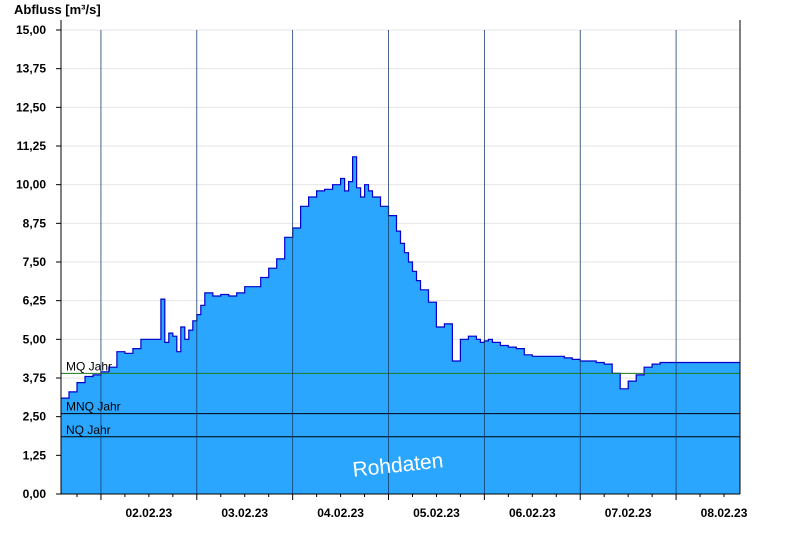 This screenshot has width=800, height=550. Describe the element at coordinates (35, 417) in the screenshot. I see `y-tick-label: 2,50` at that location.